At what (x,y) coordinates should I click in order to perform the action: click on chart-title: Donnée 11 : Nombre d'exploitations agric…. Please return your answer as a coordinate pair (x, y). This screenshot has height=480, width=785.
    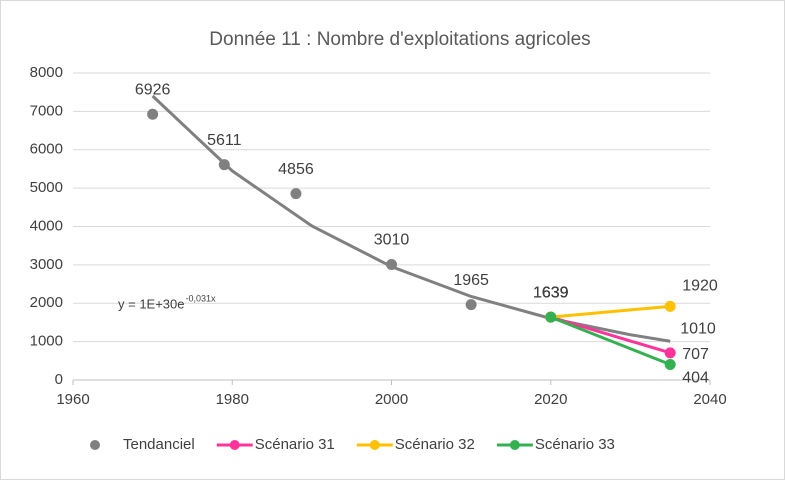
    Looking at the image, I should click on (399, 39).